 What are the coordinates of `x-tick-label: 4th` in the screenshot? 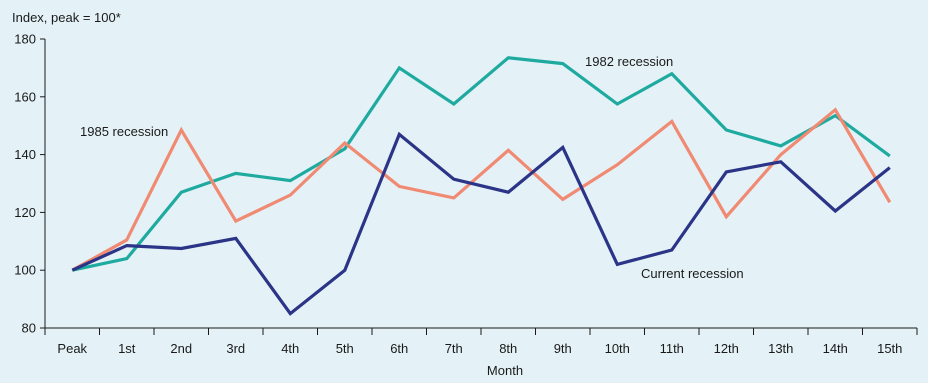 It's located at (290, 348).